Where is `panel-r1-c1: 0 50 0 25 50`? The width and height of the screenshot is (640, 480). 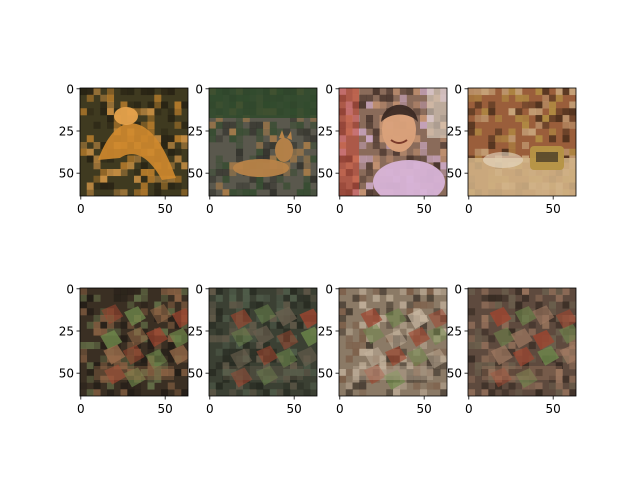
panel-r1-c1: 0 50 0 25 50 is located at coordinates (253, 349).